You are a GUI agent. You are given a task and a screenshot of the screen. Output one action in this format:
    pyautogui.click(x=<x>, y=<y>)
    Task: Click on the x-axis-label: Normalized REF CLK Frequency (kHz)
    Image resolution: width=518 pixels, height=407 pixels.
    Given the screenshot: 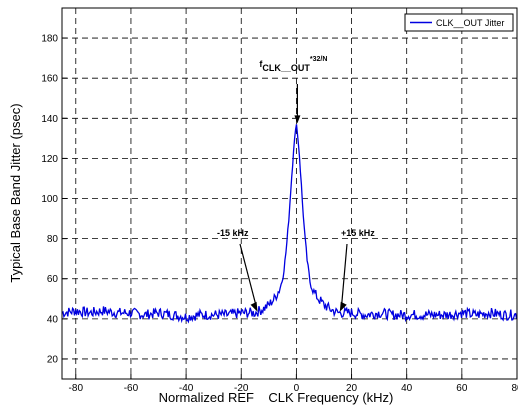 What is the action you would take?
    pyautogui.click(x=276, y=397)
    